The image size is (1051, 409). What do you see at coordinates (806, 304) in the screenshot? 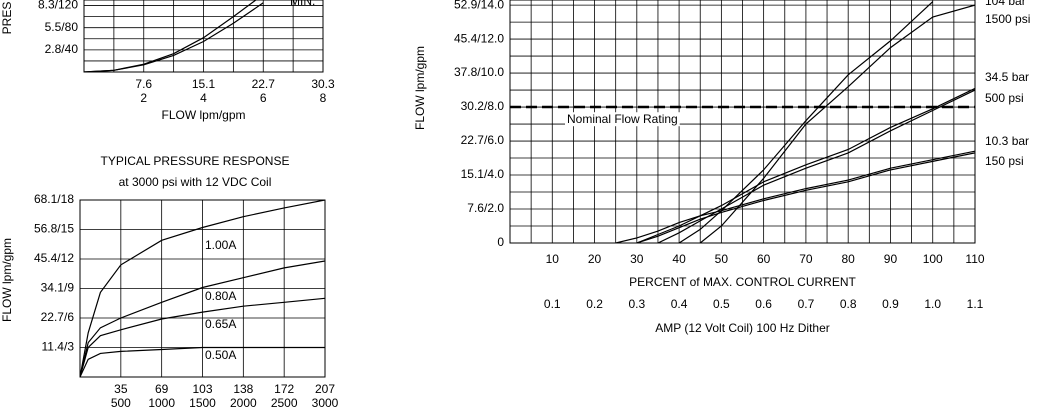
I see `x-tick-label-secondary: 0.7` at bounding box center [806, 304].